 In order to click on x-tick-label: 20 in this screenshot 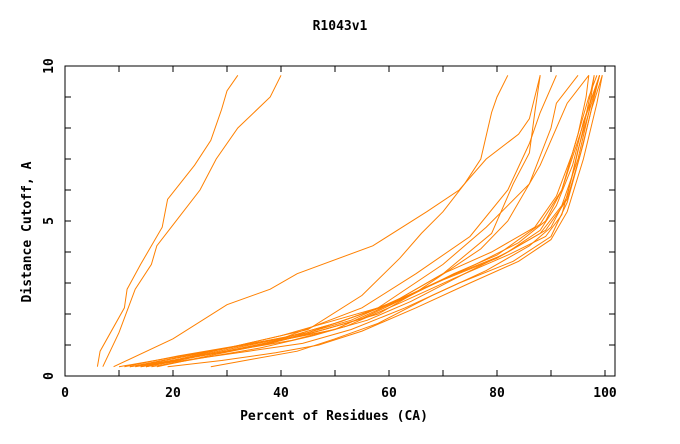, I will do `click(173, 393)`.